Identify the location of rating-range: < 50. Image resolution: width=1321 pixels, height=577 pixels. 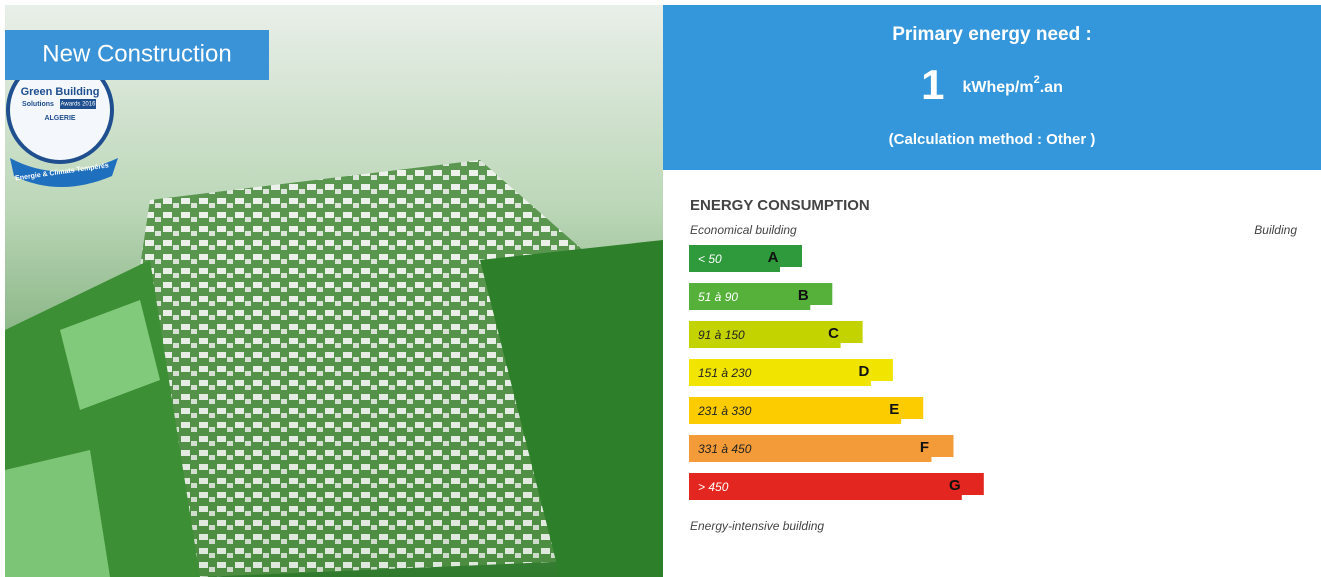
(710, 259).